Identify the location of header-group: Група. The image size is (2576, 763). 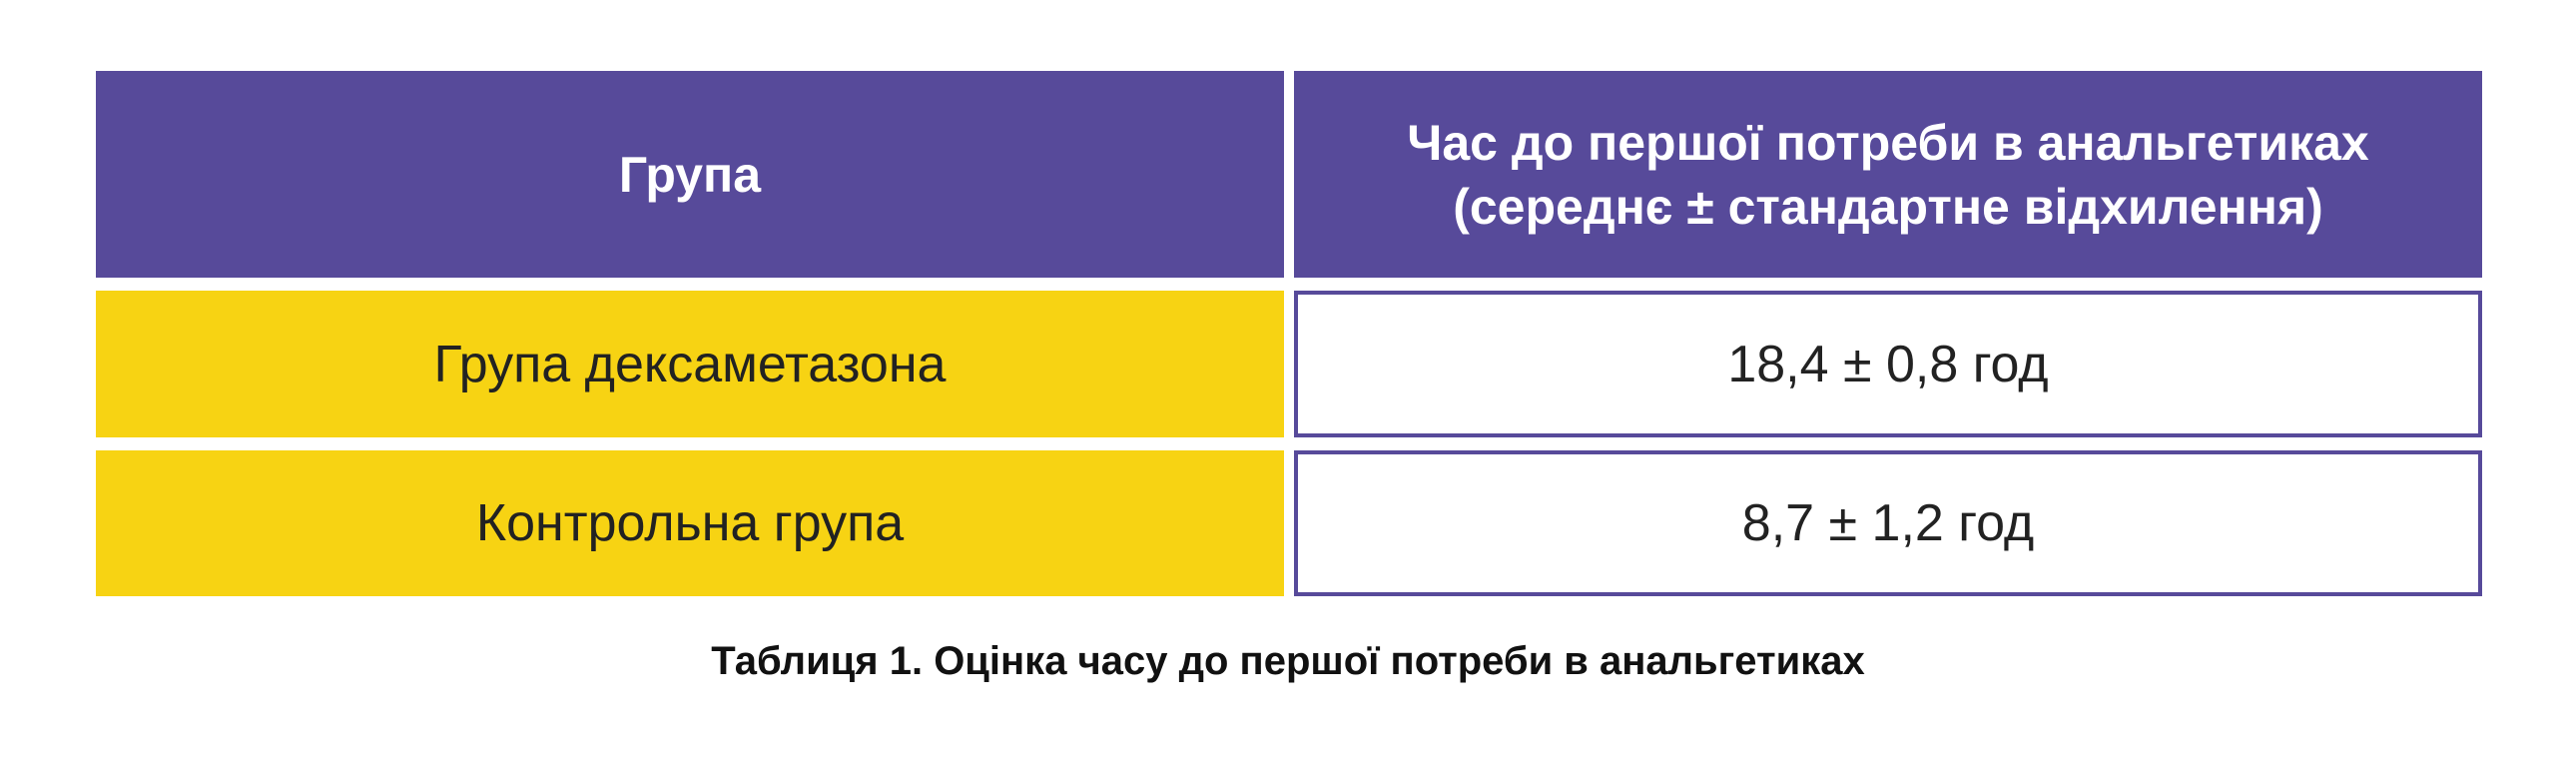
(690, 174).